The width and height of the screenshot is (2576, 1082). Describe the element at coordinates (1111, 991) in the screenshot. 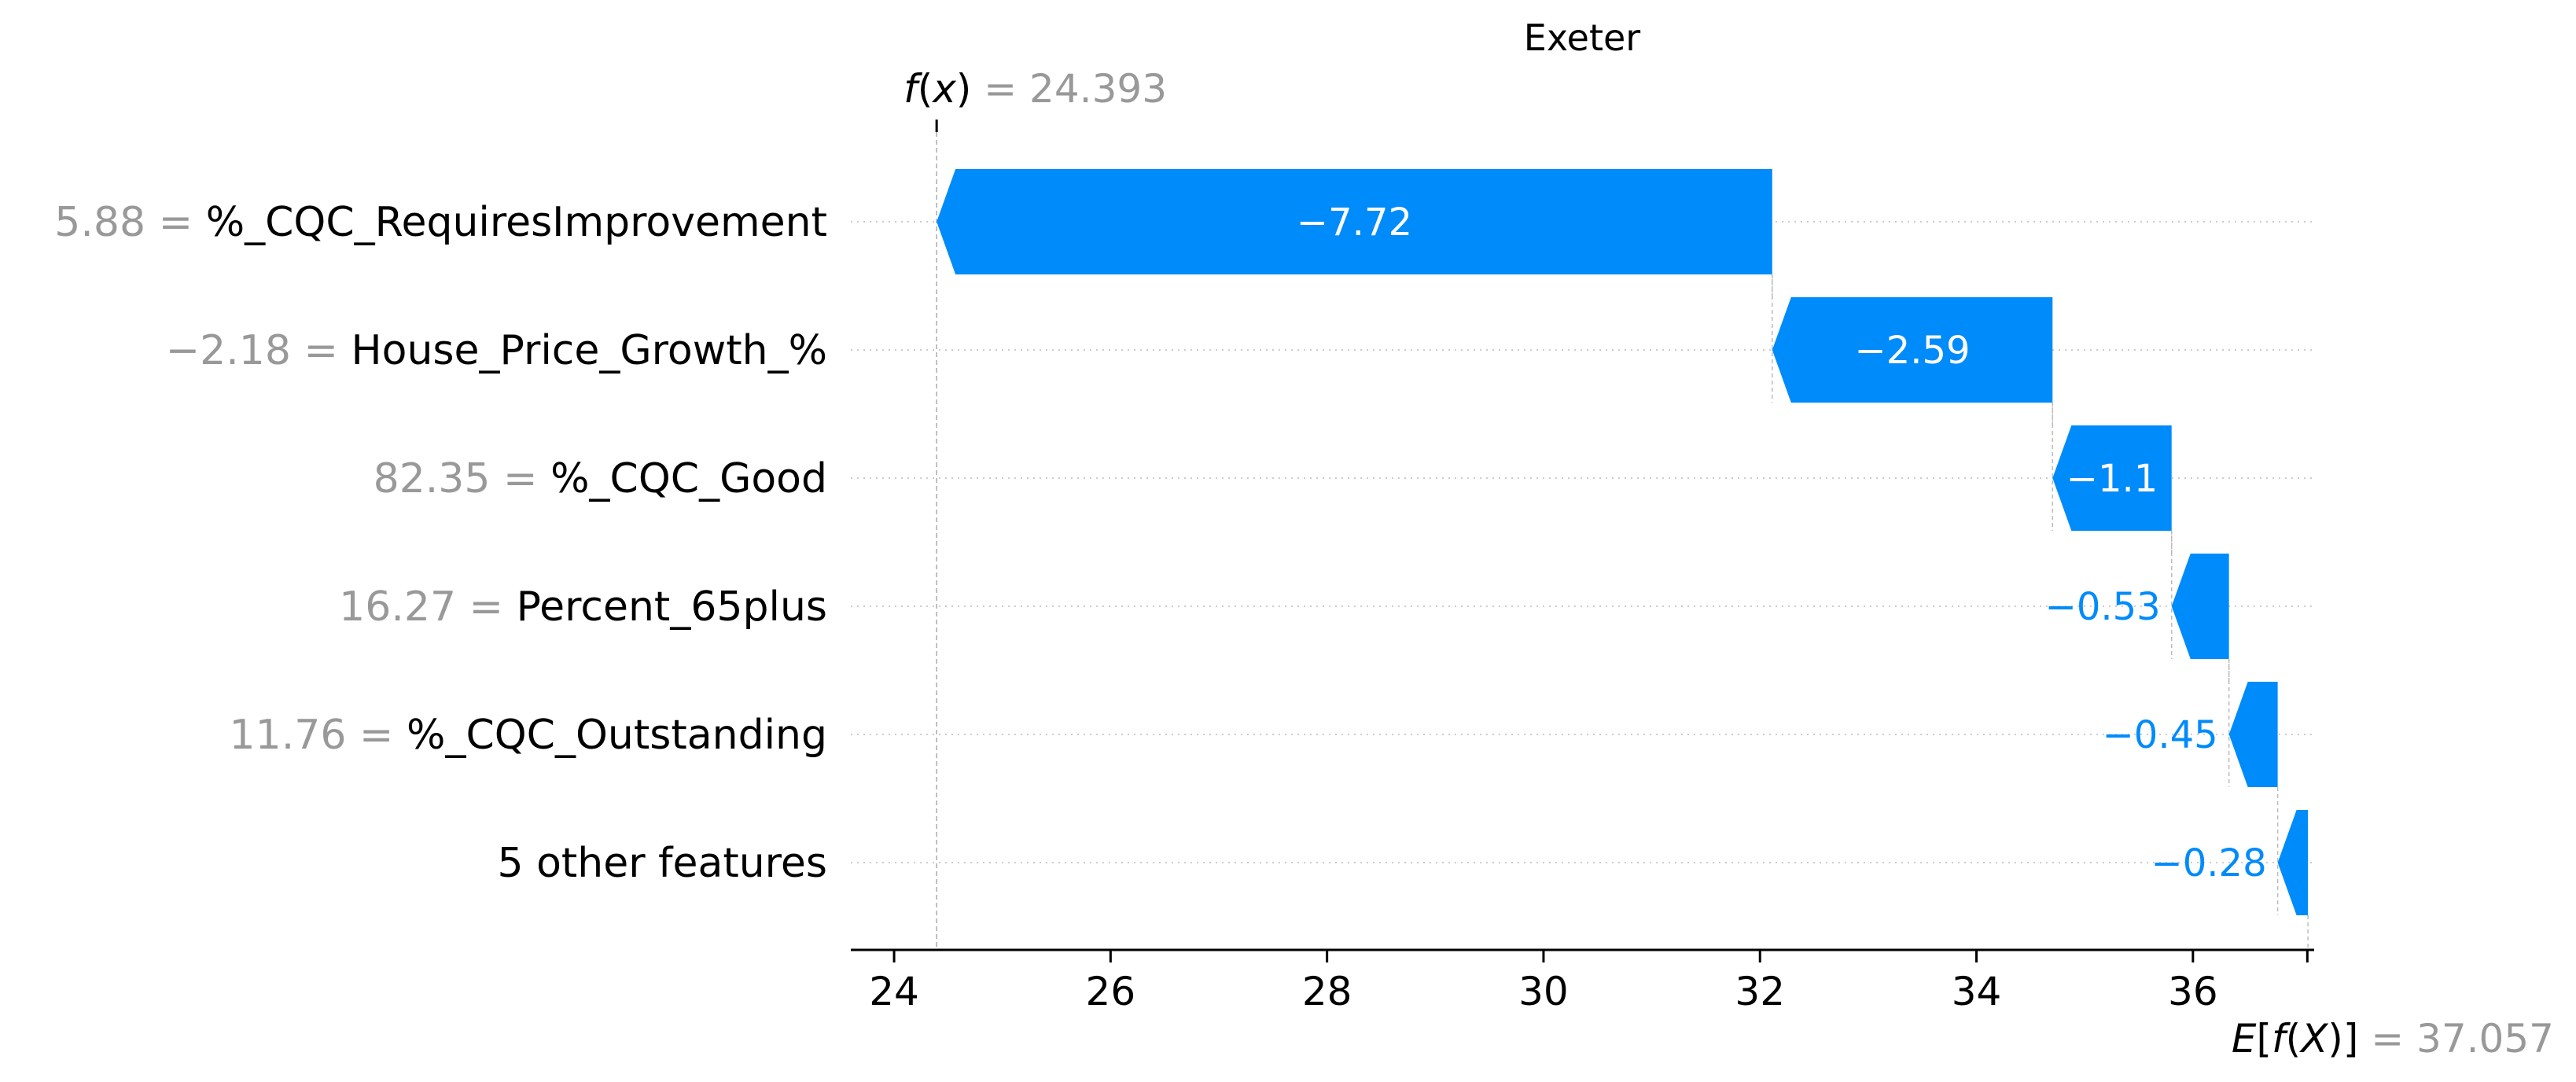

I see `x-tick-label: 26` at that location.